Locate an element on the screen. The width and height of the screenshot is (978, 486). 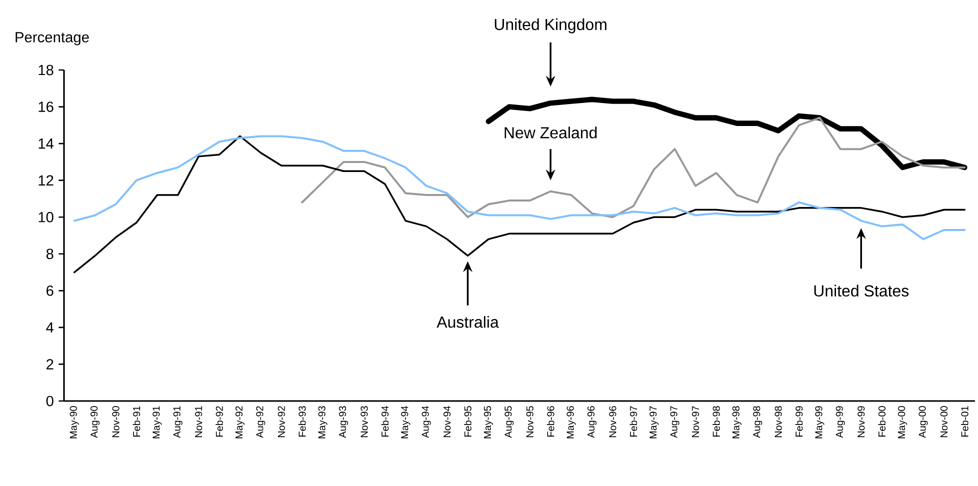
x-tick-label: Nov-97 is located at coordinates (696, 422).